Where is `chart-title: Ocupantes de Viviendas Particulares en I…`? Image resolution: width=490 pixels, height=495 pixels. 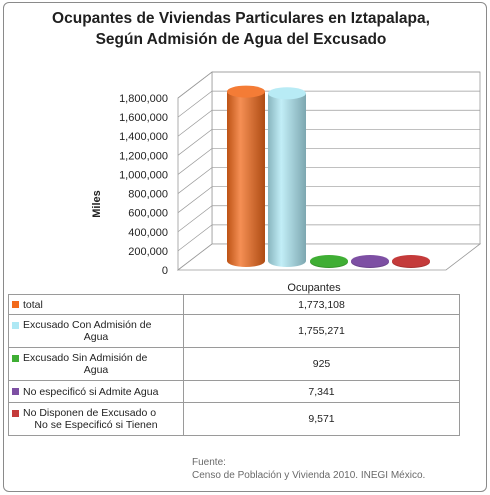
chart-title: Ocupantes de Viviendas Particulares en I… is located at coordinates (241, 29).